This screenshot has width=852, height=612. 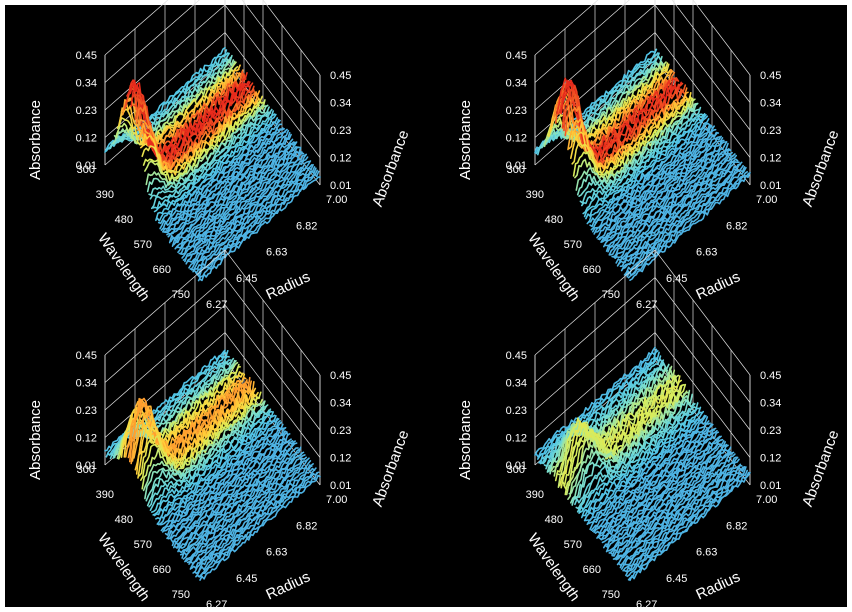 What do you see at coordinates (770, 431) in the screenshot?
I see `z-tick-right: 0.23` at bounding box center [770, 431].